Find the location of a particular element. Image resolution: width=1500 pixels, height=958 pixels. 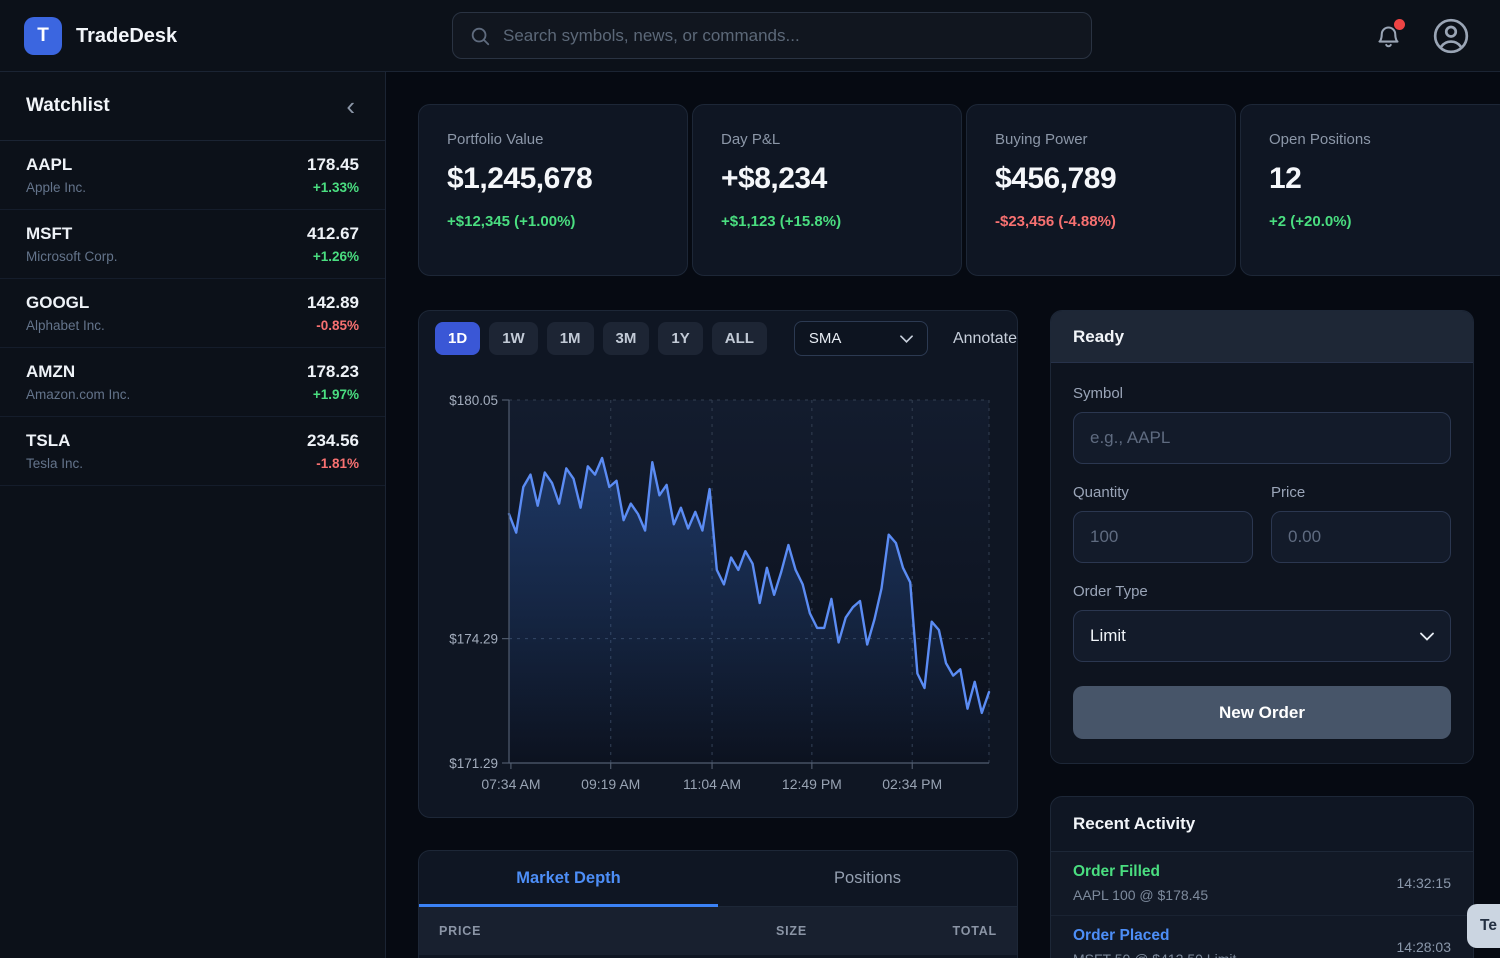

symbol: MSFT is located at coordinates (49, 233).